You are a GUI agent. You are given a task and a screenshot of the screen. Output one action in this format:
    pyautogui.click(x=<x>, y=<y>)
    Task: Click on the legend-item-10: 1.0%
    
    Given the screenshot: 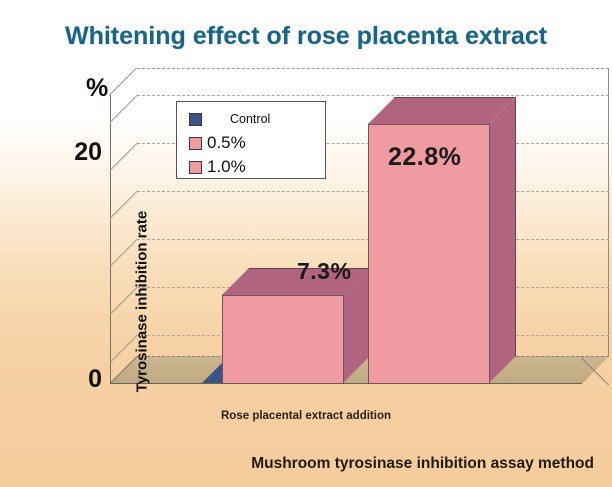 What is the action you would take?
    pyautogui.click(x=217, y=167)
    